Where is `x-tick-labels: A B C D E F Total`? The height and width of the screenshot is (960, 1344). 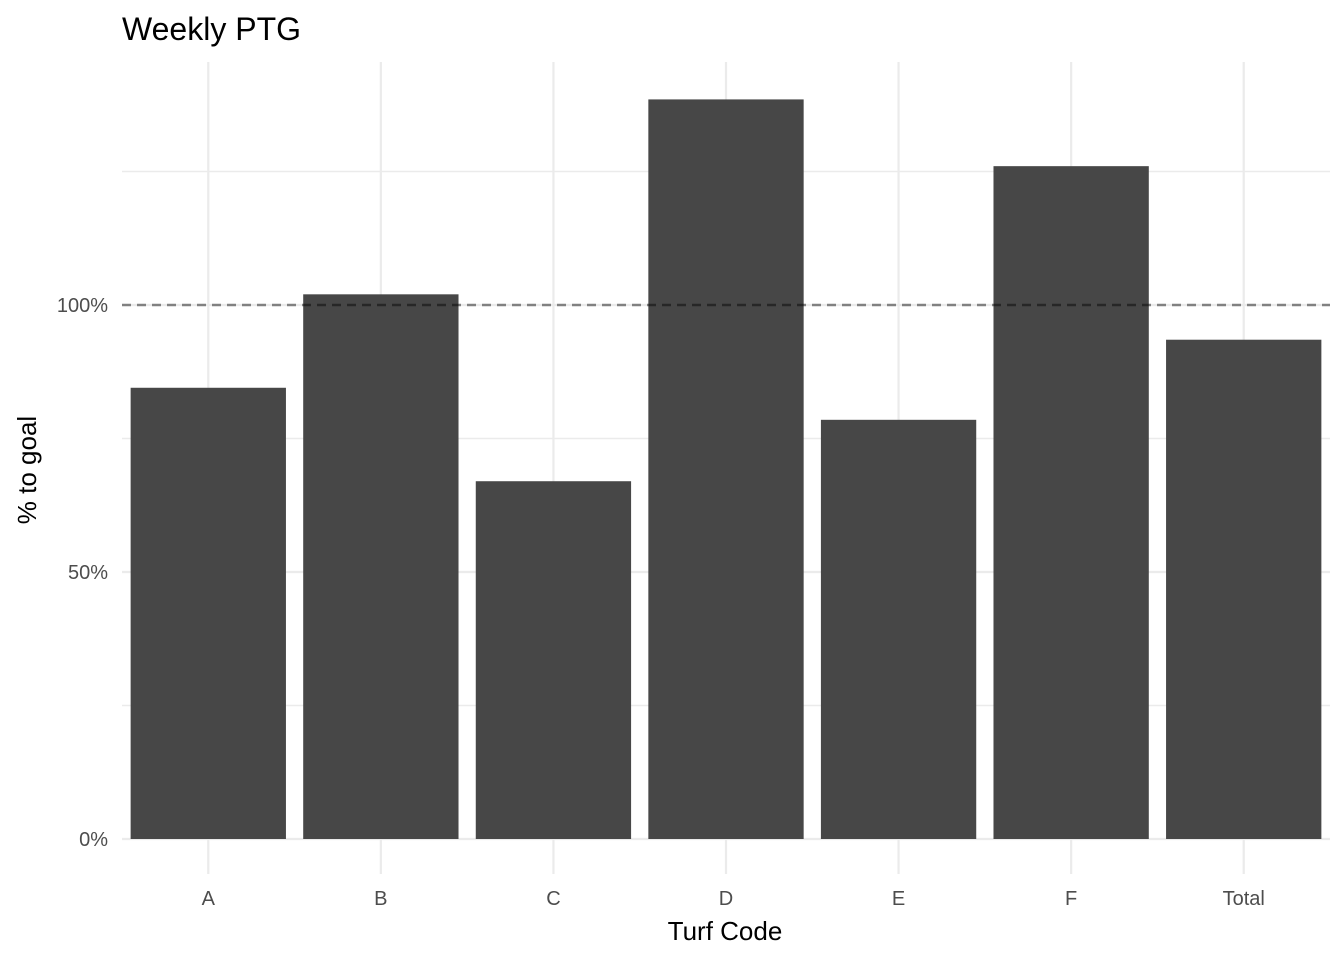
x-tick-labels: A B C D E F Total is located at coordinates (733, 899).